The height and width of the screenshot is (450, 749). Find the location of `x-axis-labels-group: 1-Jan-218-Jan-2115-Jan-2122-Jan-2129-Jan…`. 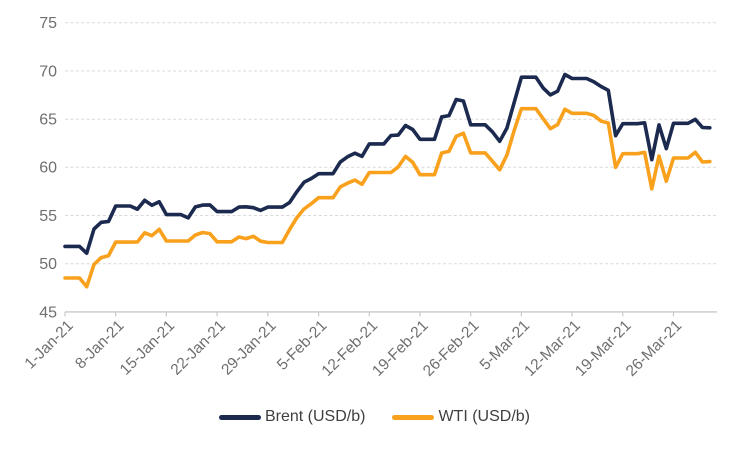

x-axis-labels-group: 1-Jan-218-Jan-2115-Jan-2122-Jan-2129-Jan… is located at coordinates (354, 348).